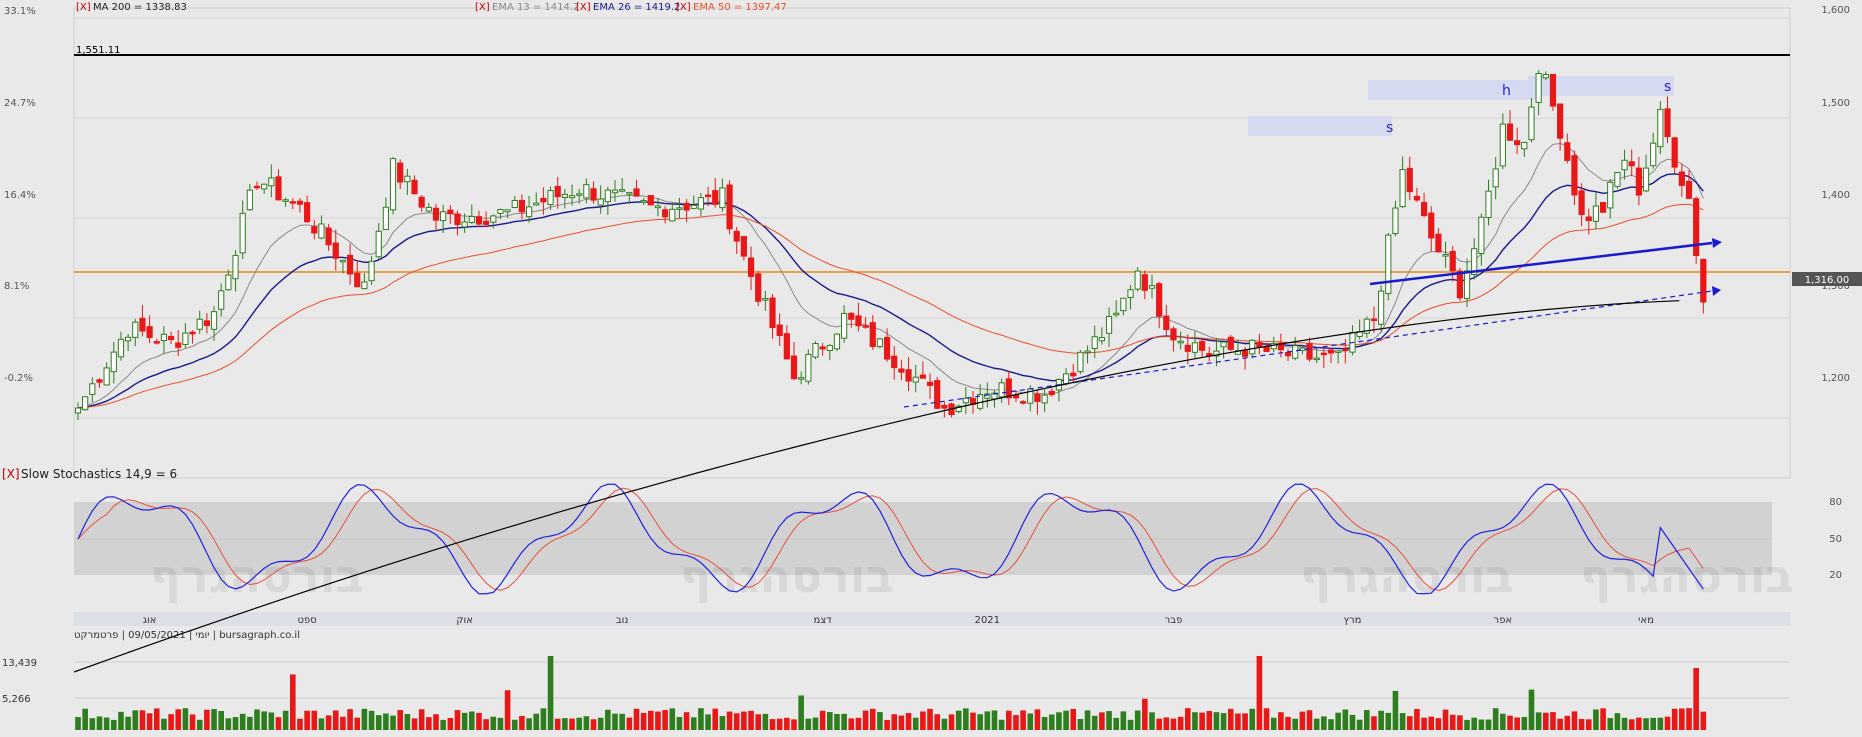 This screenshot has width=1862, height=737. What do you see at coordinates (1174, 620) in the screenshot?
I see `month-label: פבר` at bounding box center [1174, 620].